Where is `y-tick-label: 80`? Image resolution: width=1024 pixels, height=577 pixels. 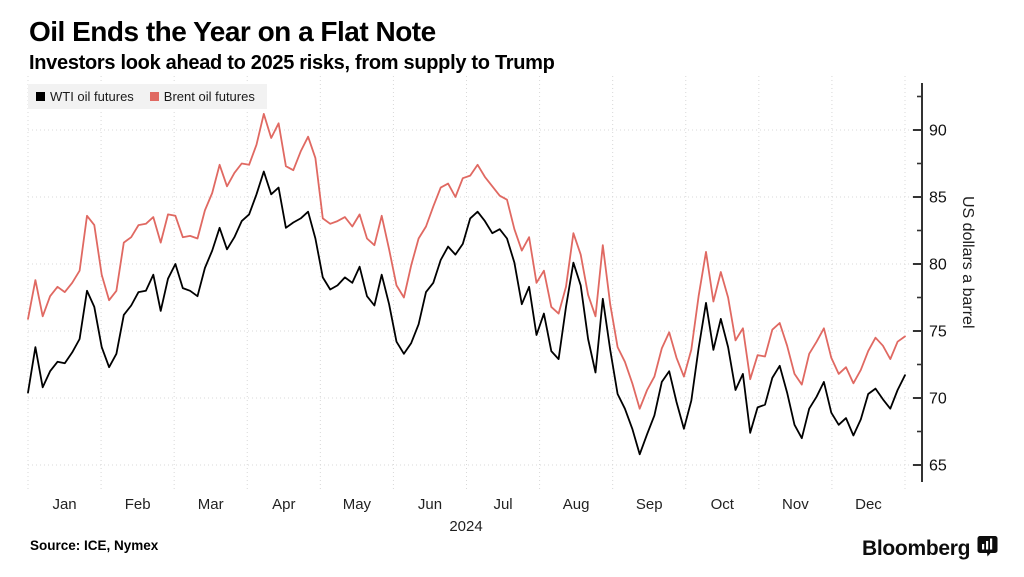 y-tick-label: 80 is located at coordinates (938, 265).